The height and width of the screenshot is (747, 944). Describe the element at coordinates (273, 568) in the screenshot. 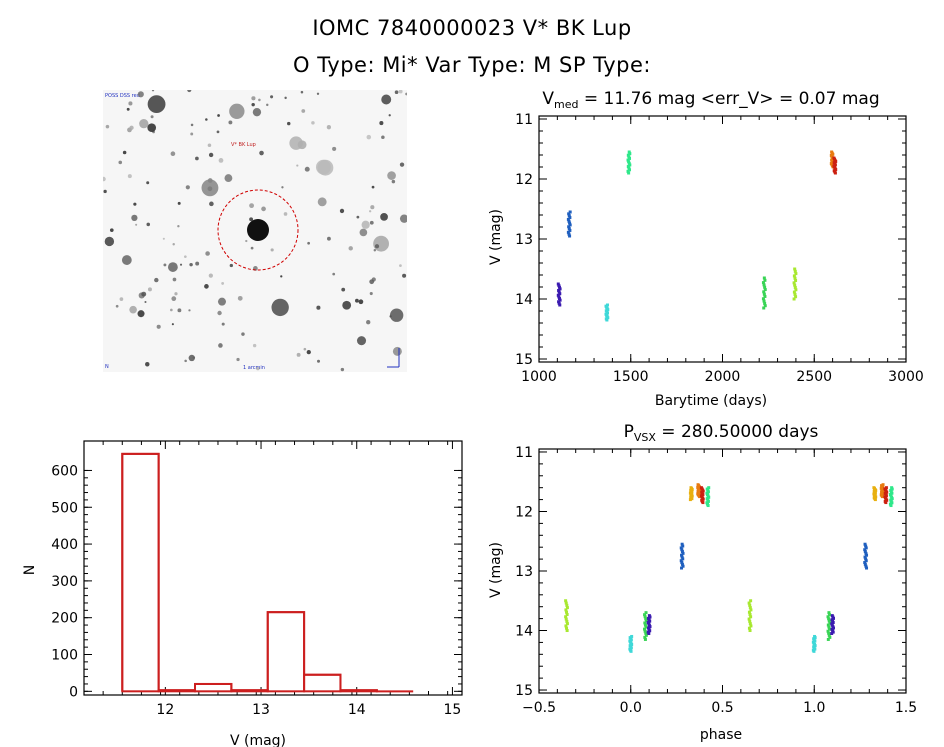

I see `plot-frame` at that location.